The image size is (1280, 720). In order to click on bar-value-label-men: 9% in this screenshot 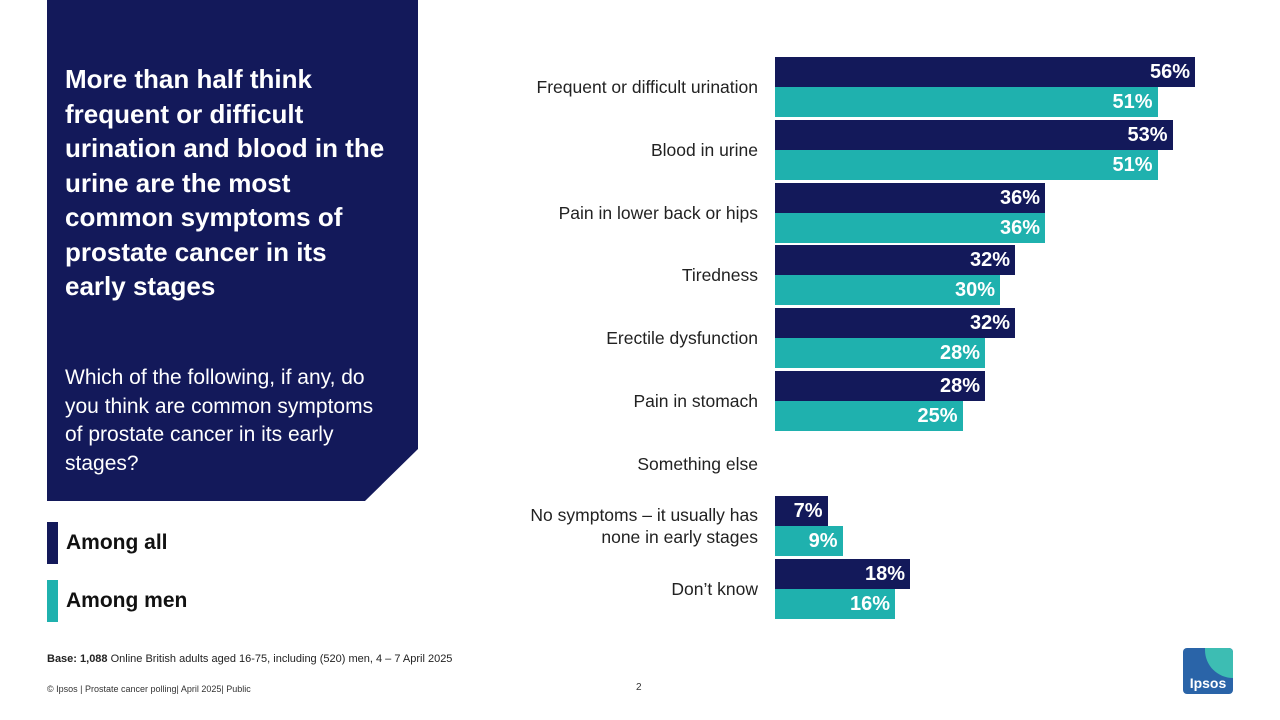, I will do `click(823, 541)`.